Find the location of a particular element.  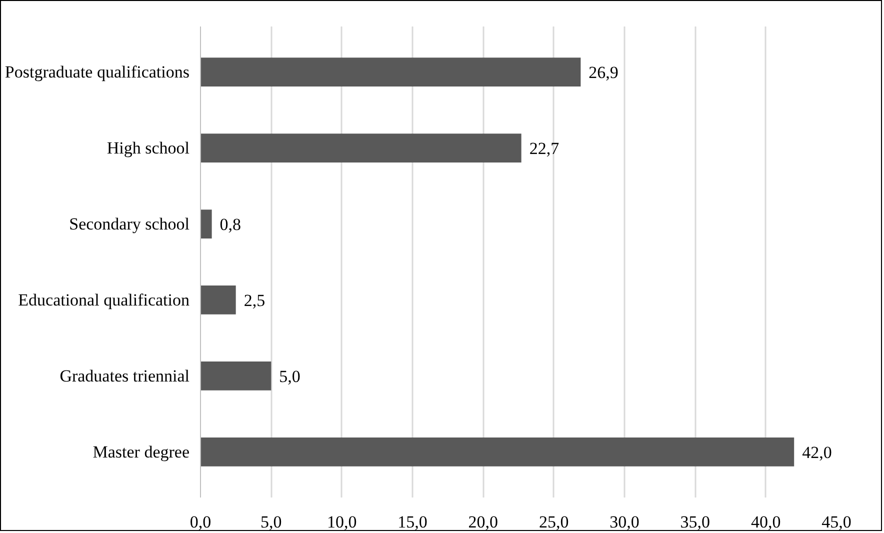

data-label: 26,9 is located at coordinates (603, 72).